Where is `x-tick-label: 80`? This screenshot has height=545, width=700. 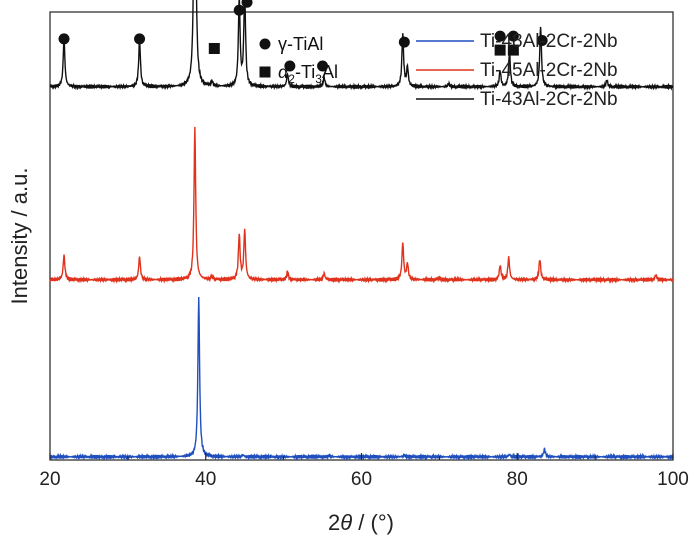
x-tick-label: 80 is located at coordinates (517, 479).